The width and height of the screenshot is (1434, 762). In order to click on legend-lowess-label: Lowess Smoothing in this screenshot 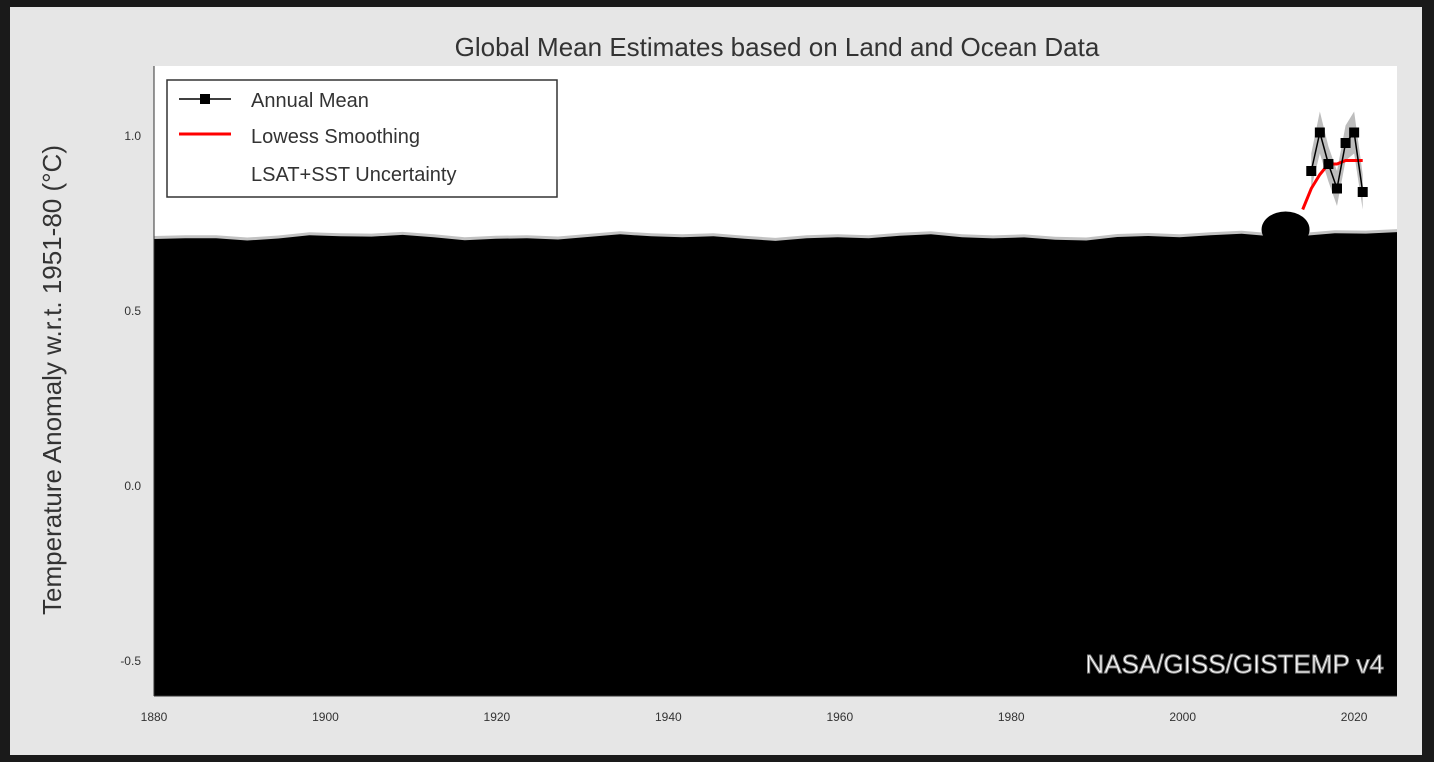, I will do `click(335, 137)`.